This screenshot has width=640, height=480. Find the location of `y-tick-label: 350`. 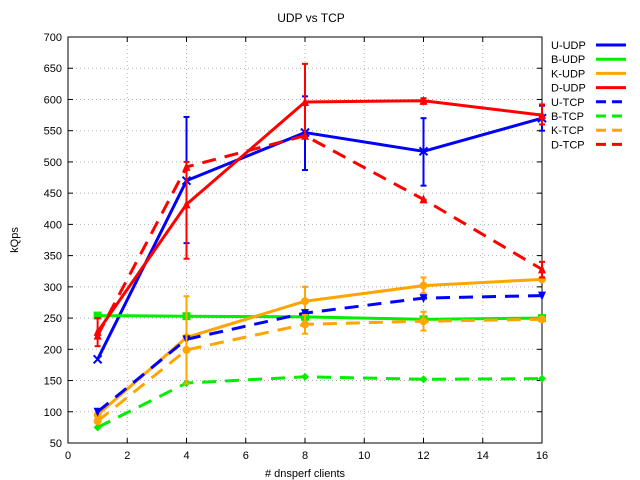

y-tick-label: 350 is located at coordinates (53, 257).